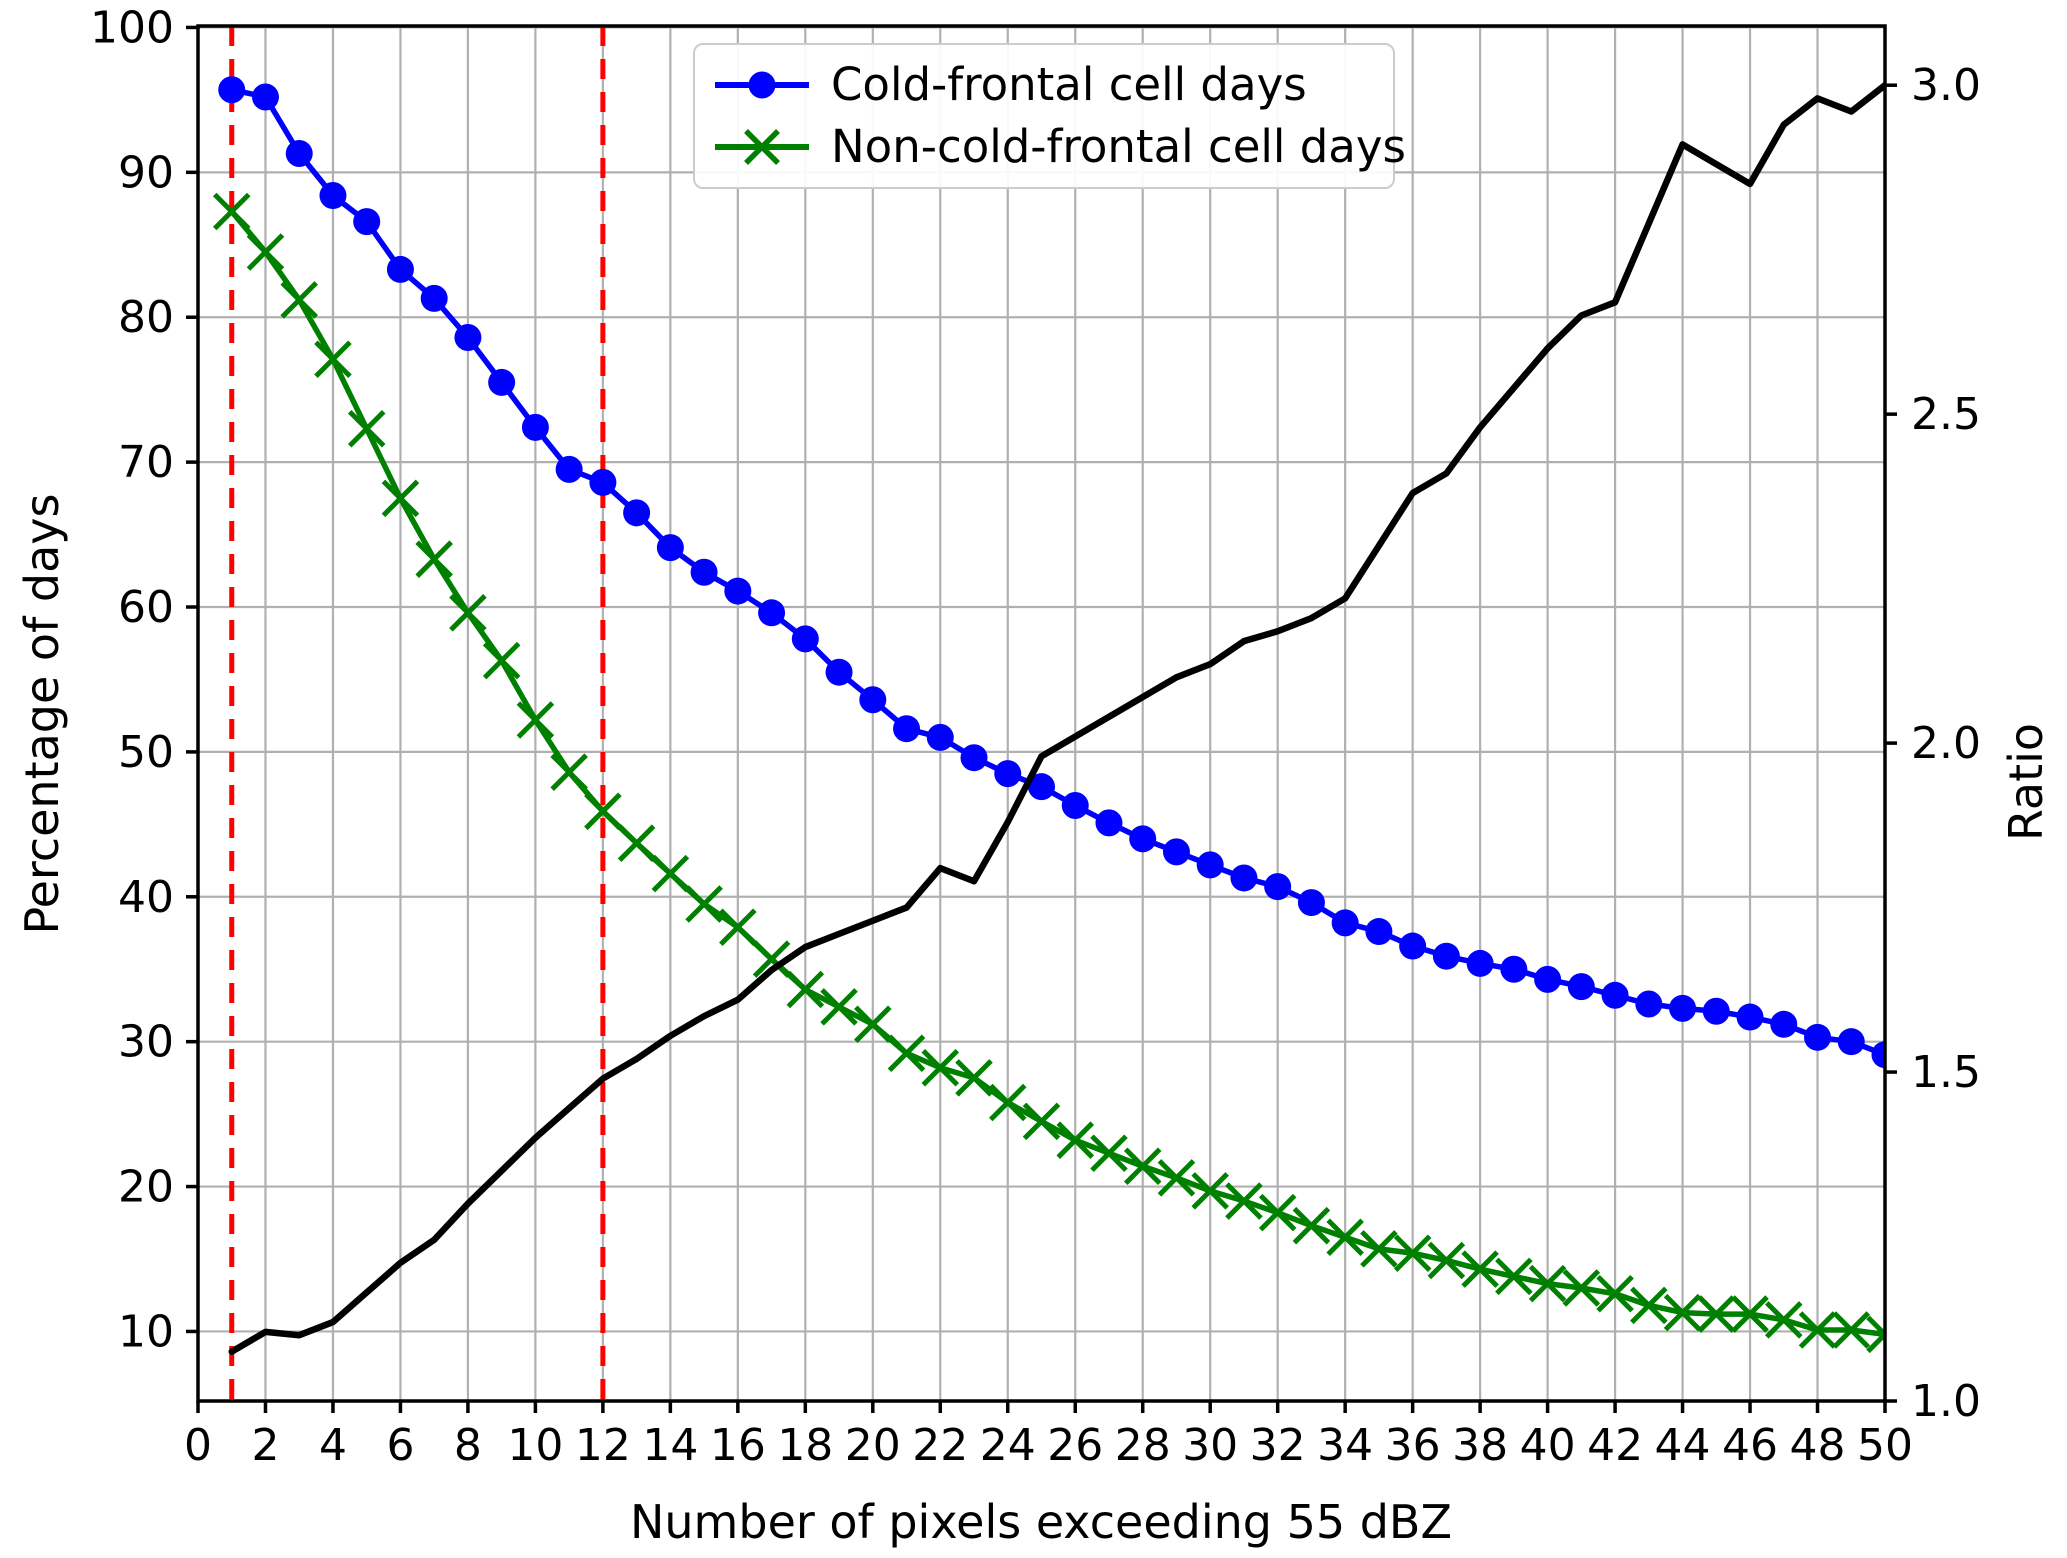  Describe the element at coordinates (1480, 1445) in the screenshot. I see `svg-text: 38` at that location.